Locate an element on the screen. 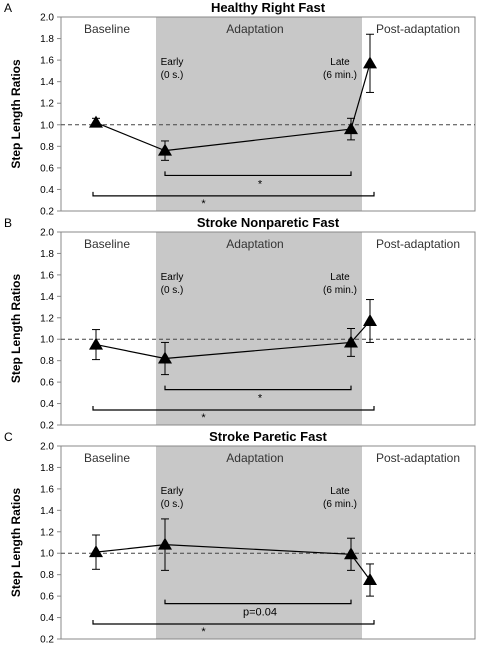 This screenshot has width=479, height=646. panel-letter: A is located at coordinates (8, 8).